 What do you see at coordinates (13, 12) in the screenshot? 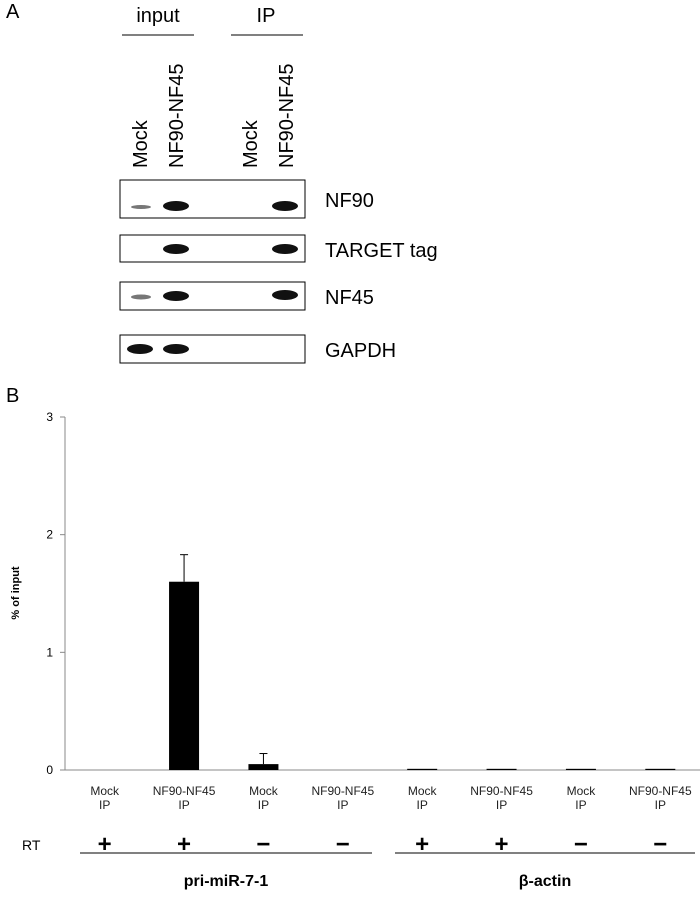
I see `panel-label: A` at bounding box center [13, 12].